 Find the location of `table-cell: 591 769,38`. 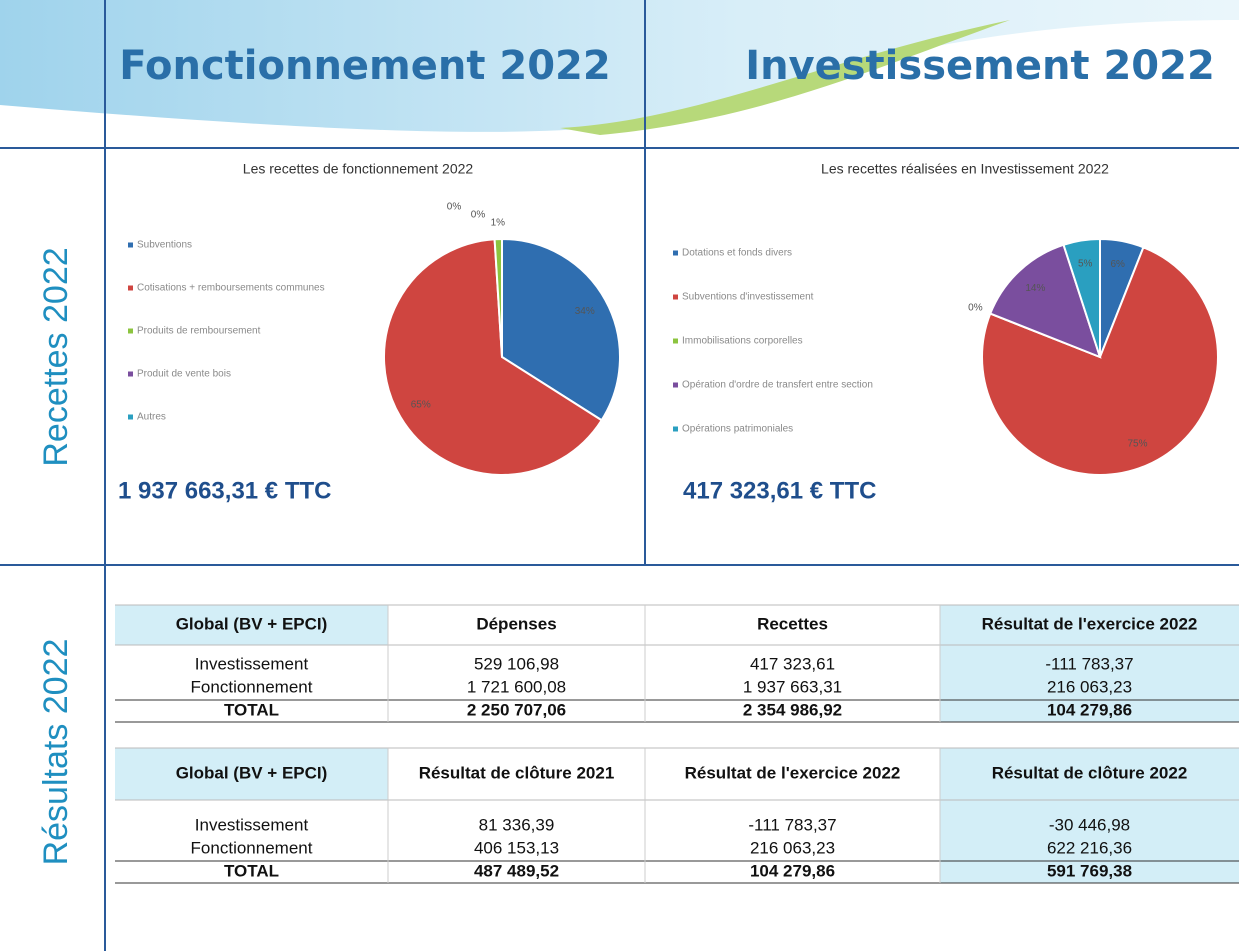

table-cell: 591 769,38 is located at coordinates (1089, 870).